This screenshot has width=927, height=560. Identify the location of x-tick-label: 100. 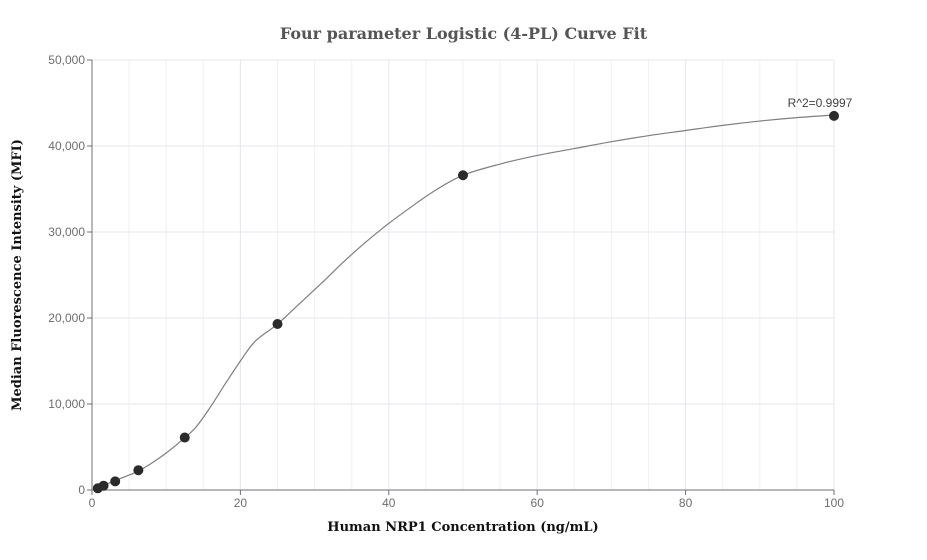
(834, 503).